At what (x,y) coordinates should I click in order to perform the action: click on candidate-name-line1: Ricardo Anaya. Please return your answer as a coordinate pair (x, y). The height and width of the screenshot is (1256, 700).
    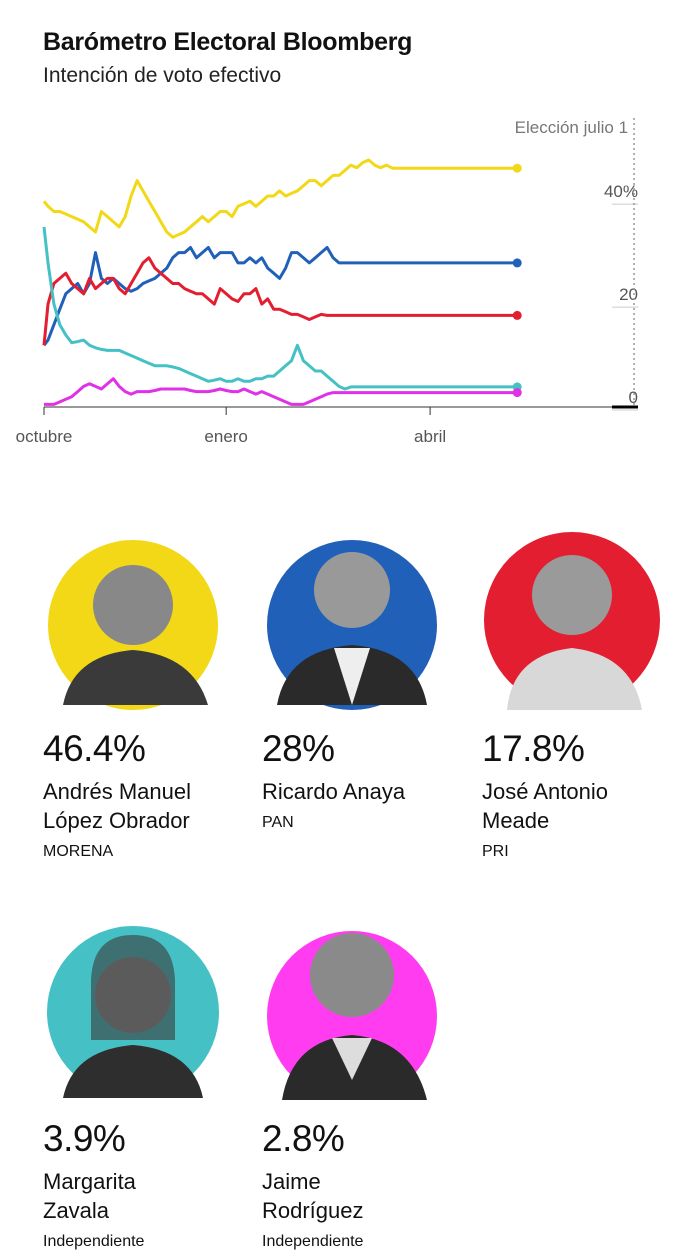
    Looking at the image, I should click on (334, 791).